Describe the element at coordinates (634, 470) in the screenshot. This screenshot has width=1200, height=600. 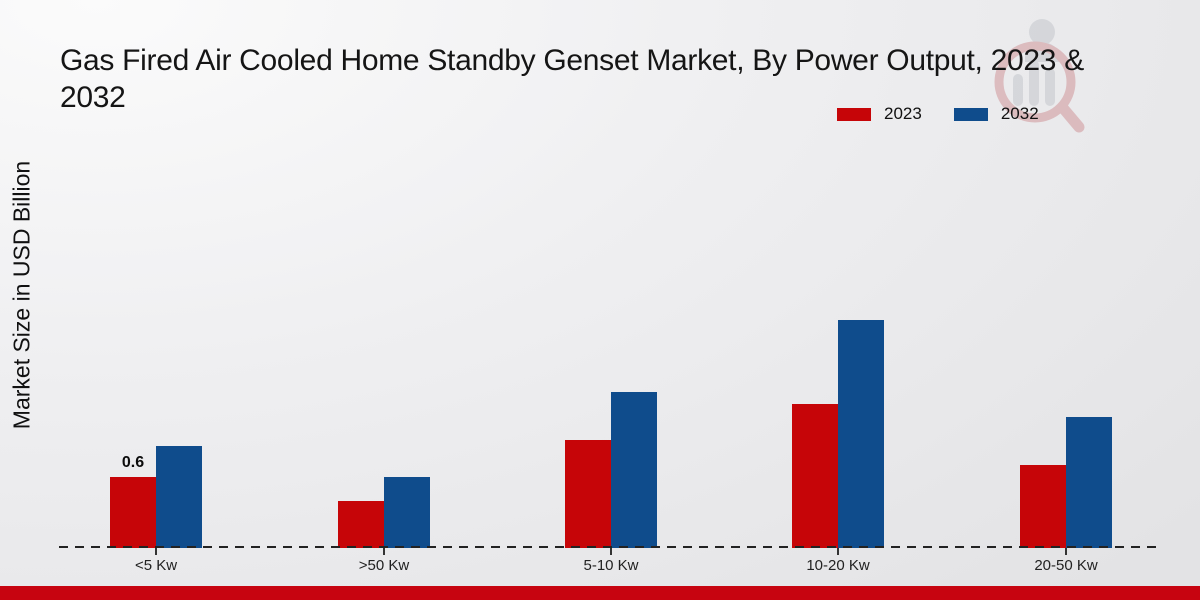
I see `bar-2032-5-10 Kw` at that location.